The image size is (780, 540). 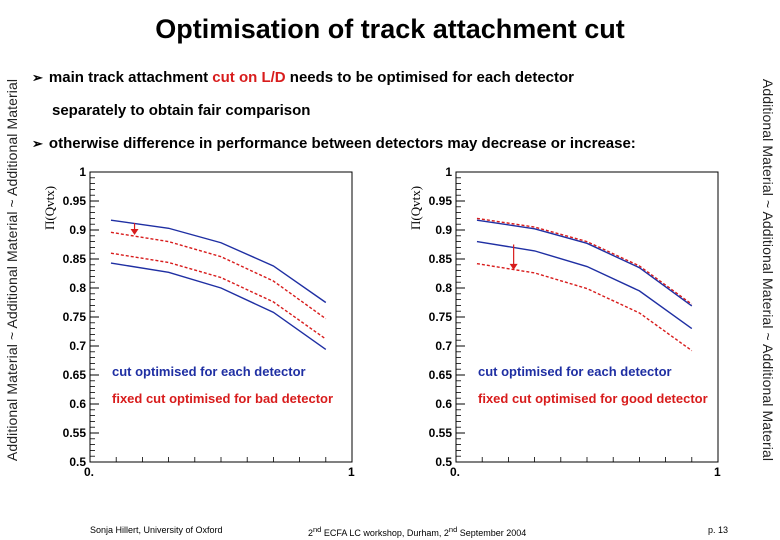 What do you see at coordinates (222, 398) in the screenshot?
I see `legend-entry-2: fixed cut optimised for bad detector` at bounding box center [222, 398].